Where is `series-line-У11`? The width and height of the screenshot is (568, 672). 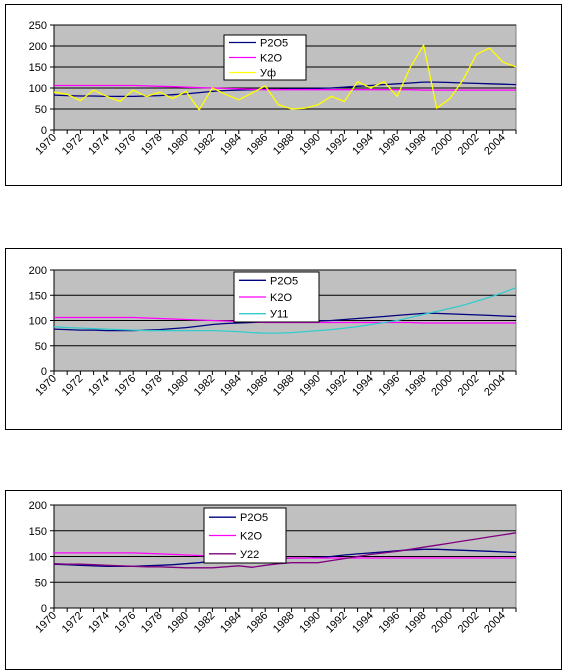
series-line-У11 is located at coordinates (285, 310).